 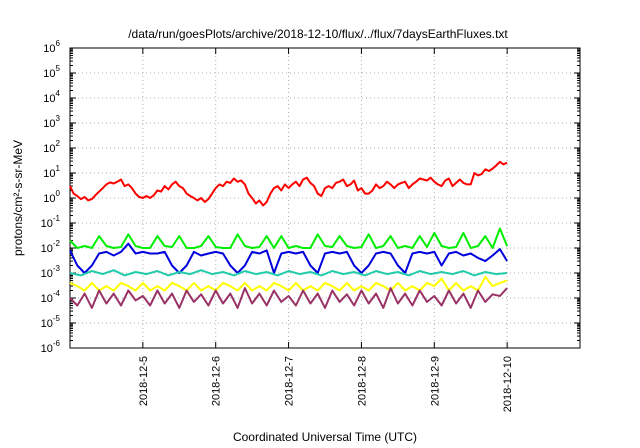 What do you see at coordinates (325, 437) in the screenshot?
I see `x-axis-label: Coordinated Universal Time (UTC)` at bounding box center [325, 437].